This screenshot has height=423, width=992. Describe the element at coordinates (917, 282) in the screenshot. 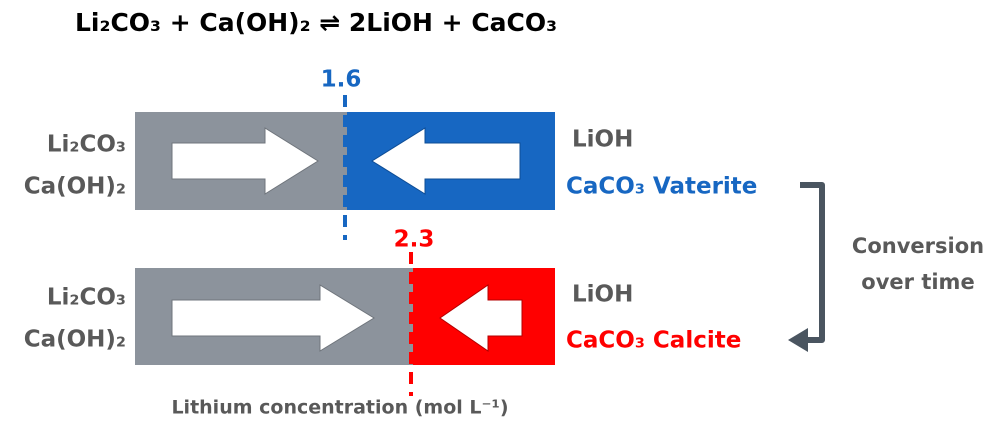

I see `connector-label: over time` at that location.